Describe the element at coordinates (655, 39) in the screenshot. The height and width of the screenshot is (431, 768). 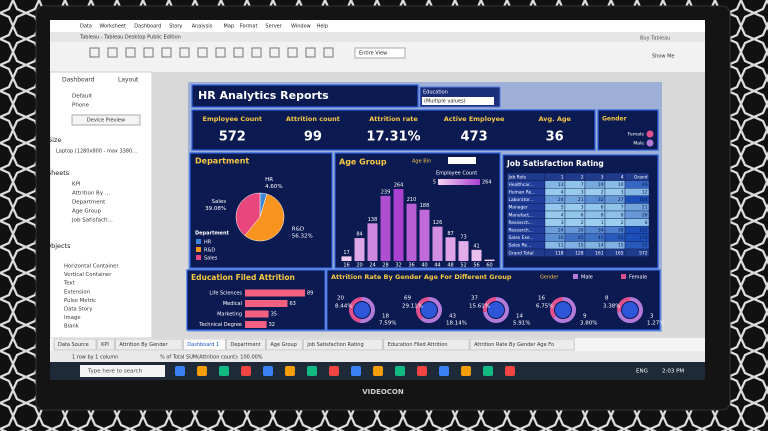
I see `buy-link: Buy Tableau` at that location.